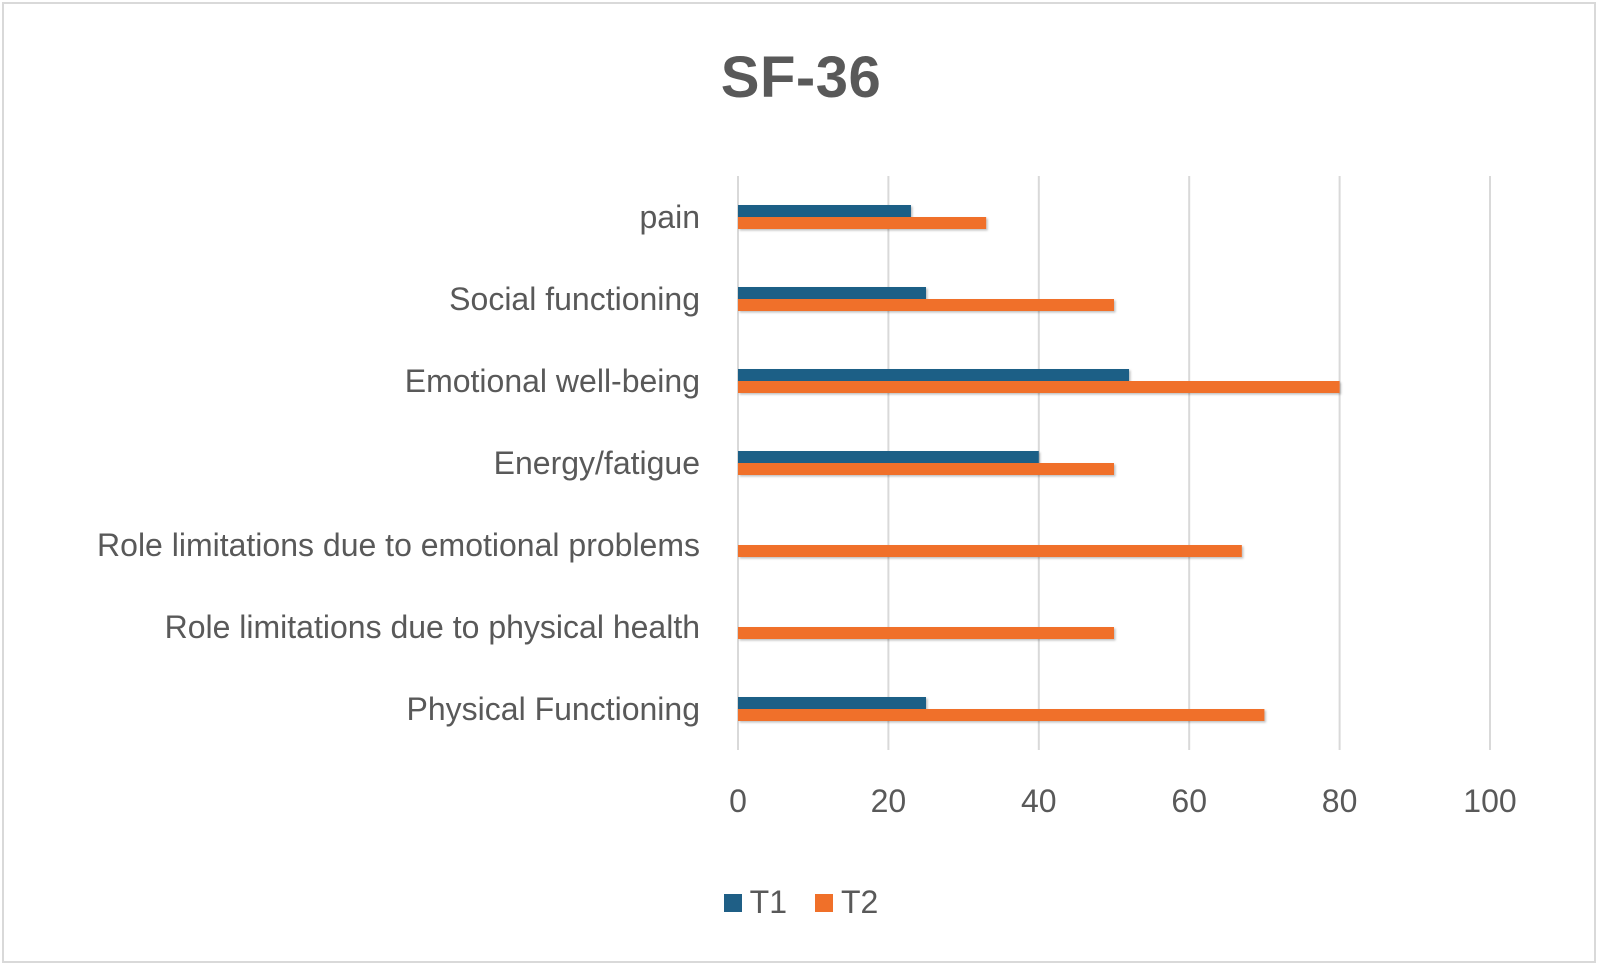 The width and height of the screenshot is (1600, 967). Describe the element at coordinates (1039, 801) in the screenshot. I see `x-tick-label: 40` at that location.